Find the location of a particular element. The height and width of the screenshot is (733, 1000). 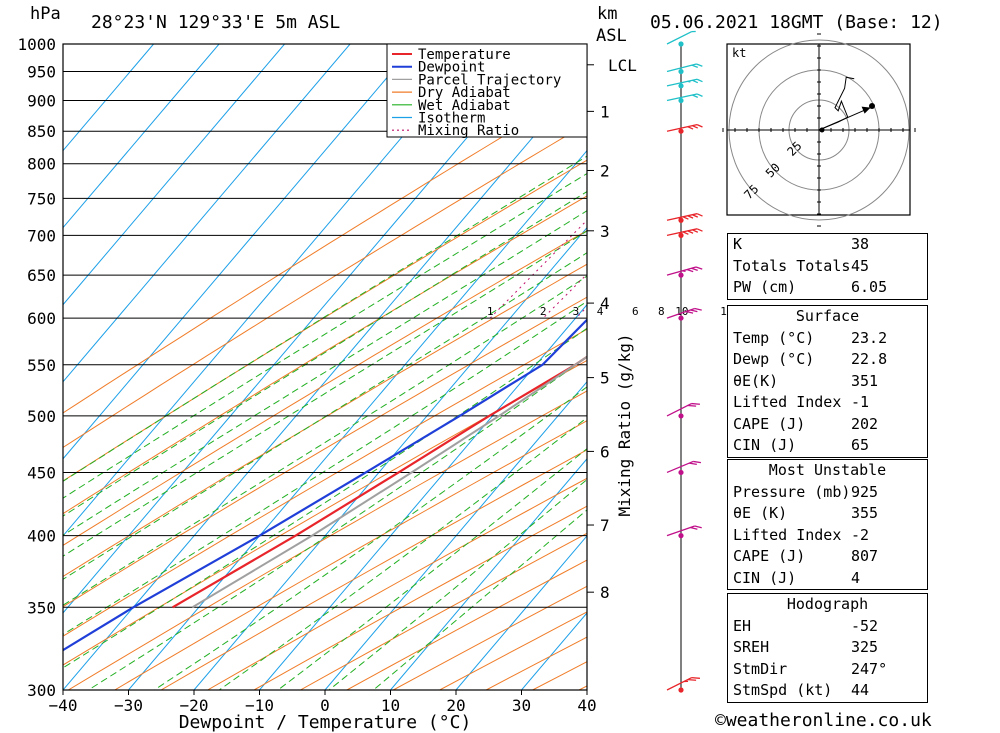

isotherm-line is located at coordinates (108, 98).